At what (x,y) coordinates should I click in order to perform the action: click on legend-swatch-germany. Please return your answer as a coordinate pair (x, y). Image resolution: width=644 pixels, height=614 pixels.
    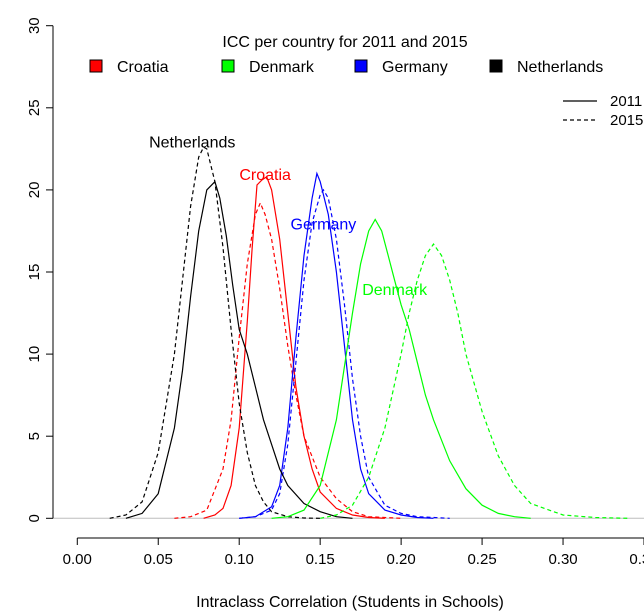
    Looking at the image, I should click on (361, 66).